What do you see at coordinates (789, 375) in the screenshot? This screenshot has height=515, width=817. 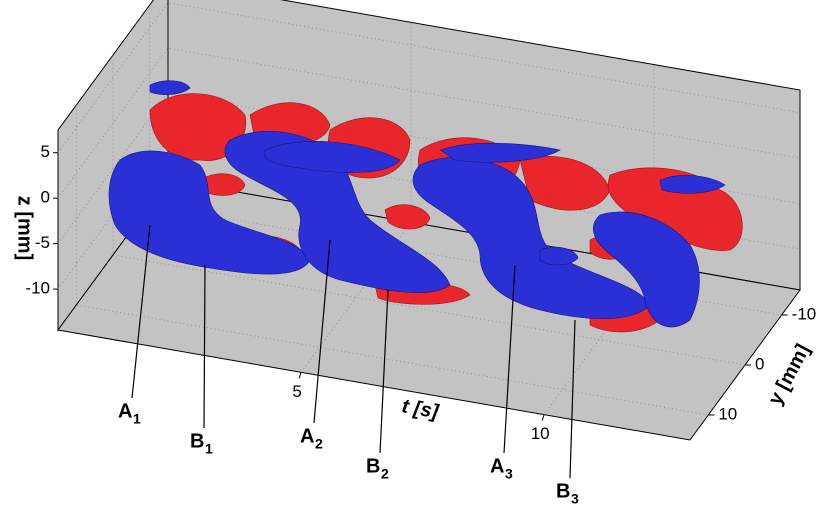 I see `y-axis-label: y [mm]` at bounding box center [789, 375].